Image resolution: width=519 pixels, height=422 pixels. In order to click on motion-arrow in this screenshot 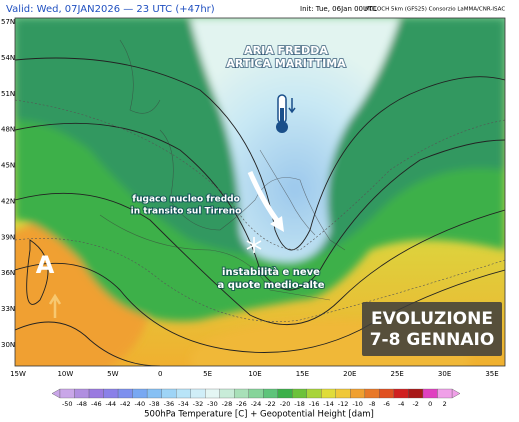, I will do `click(264, 197)`.